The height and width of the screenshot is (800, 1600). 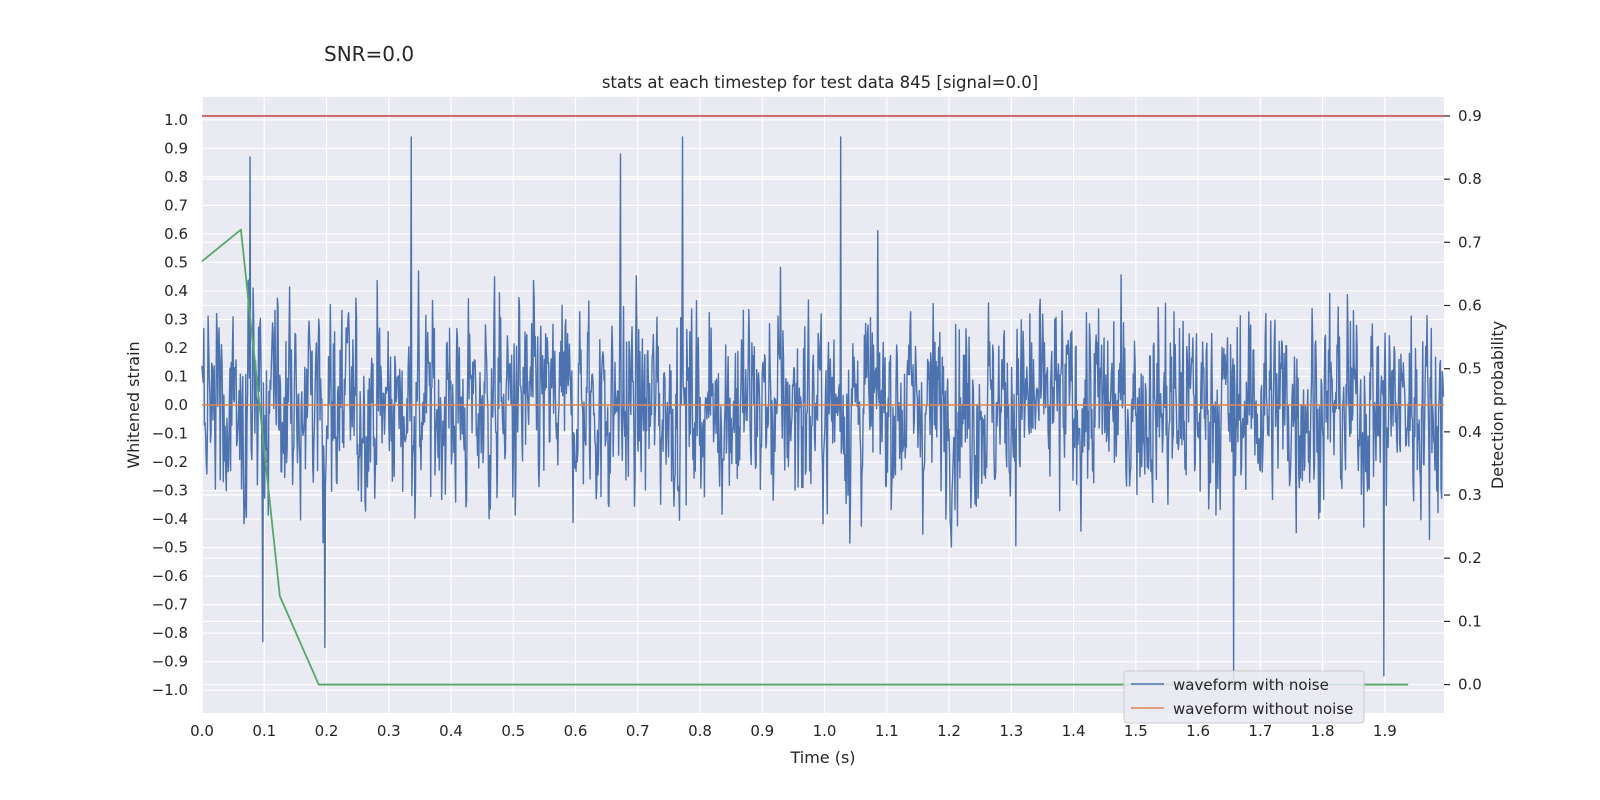 I want to click on x-tick-label: 1.0, so click(x=825, y=731).